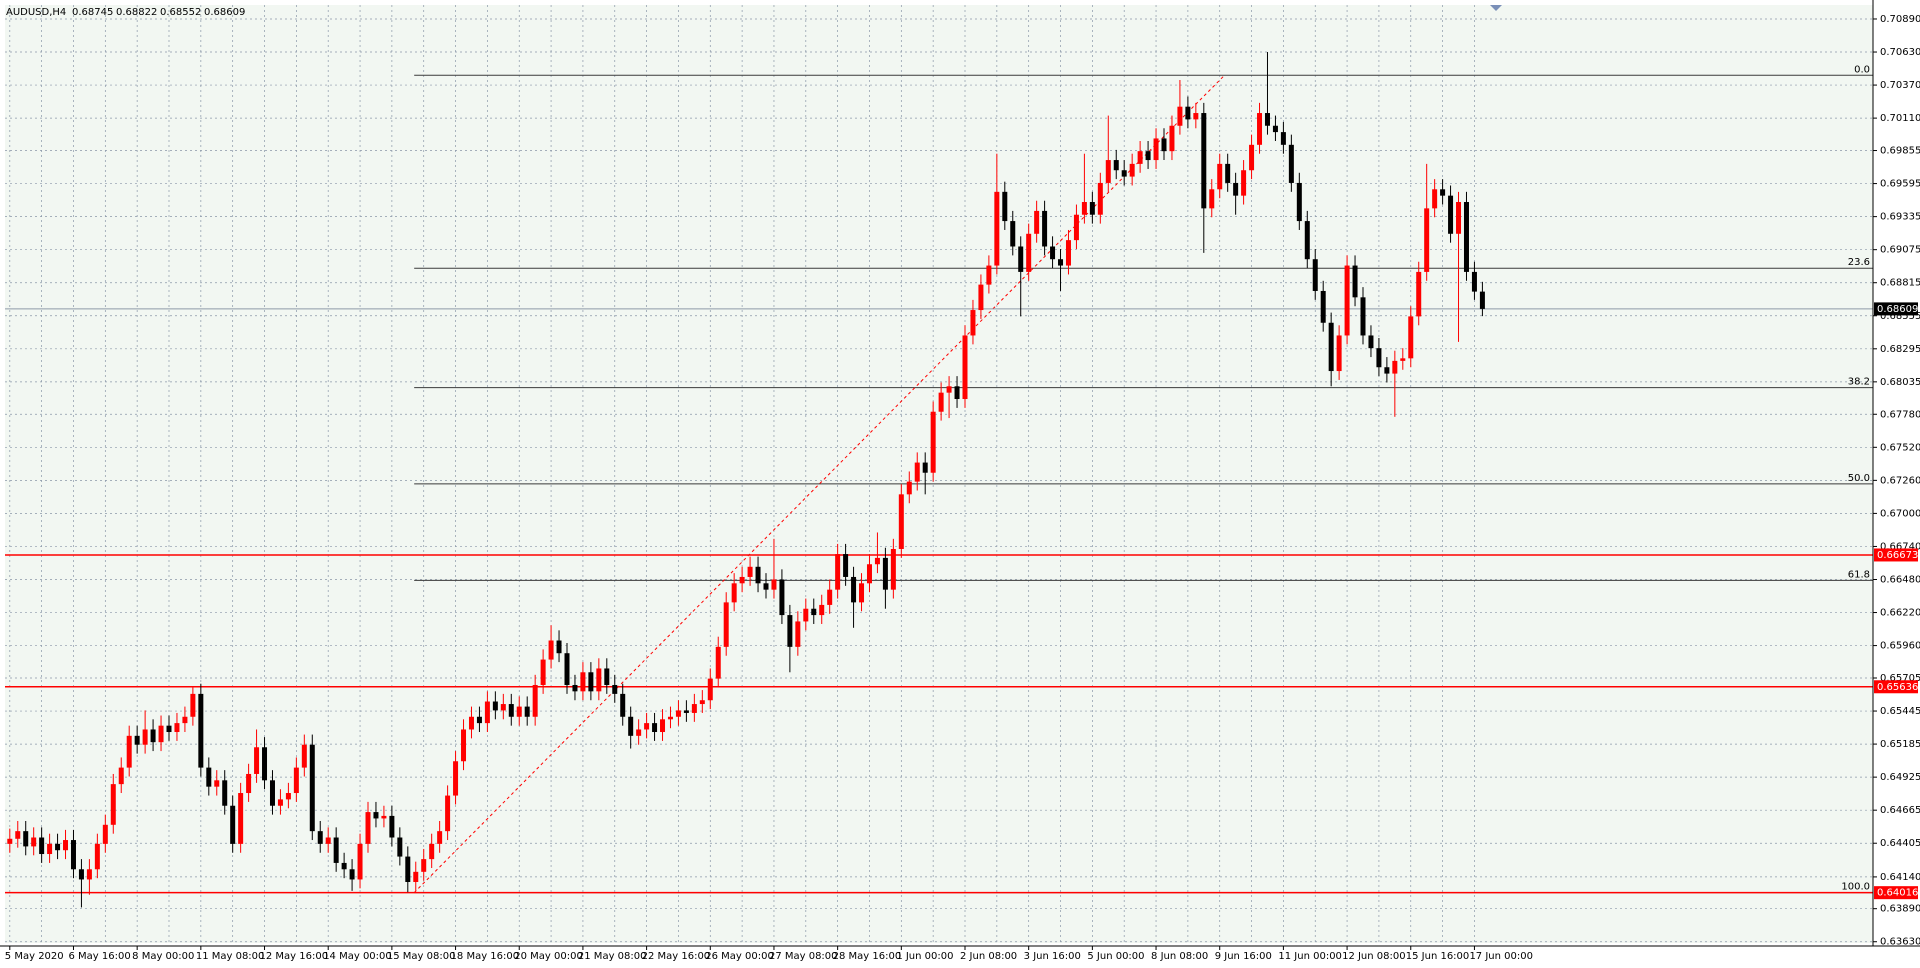 Image resolution: width=1920 pixels, height=968 pixels. Describe the element at coordinates (230, 956) in the screenshot. I see `x-tick-label: 11 May 08:00` at that location.